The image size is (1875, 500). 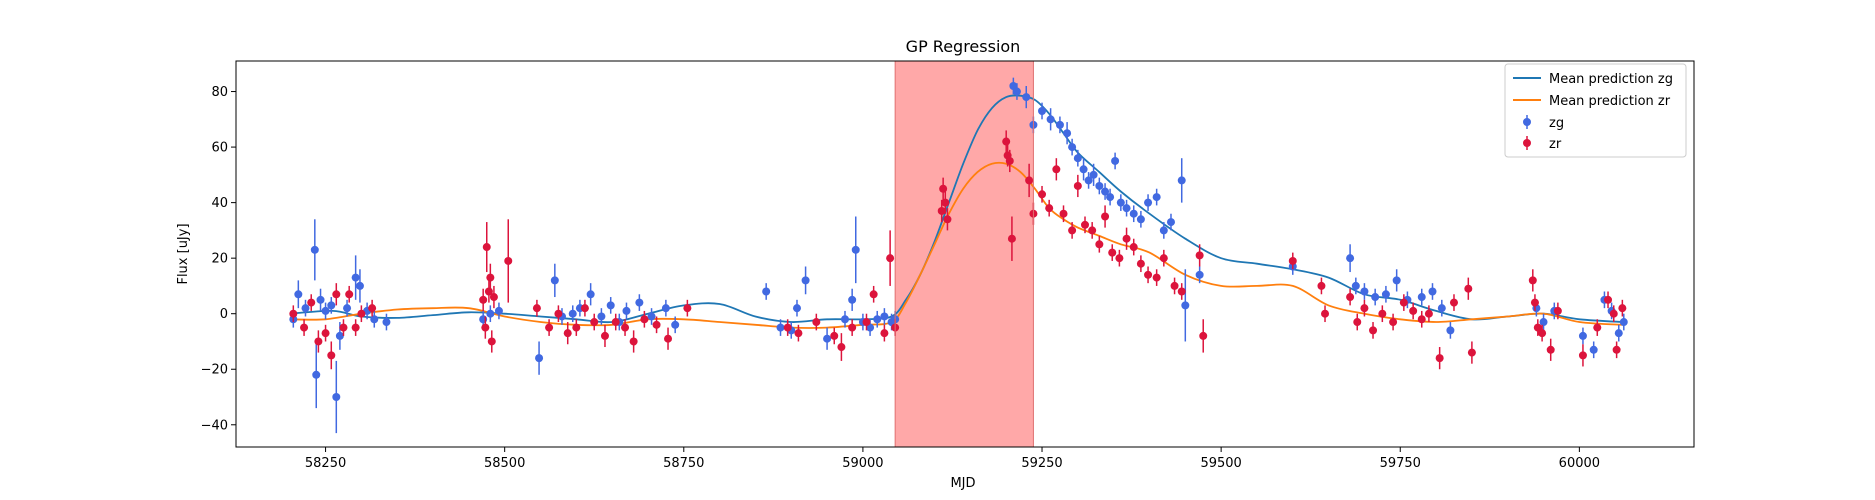 What do you see at coordinates (219, 148) in the screenshot?
I see `y-tick-label: 60` at bounding box center [219, 148].